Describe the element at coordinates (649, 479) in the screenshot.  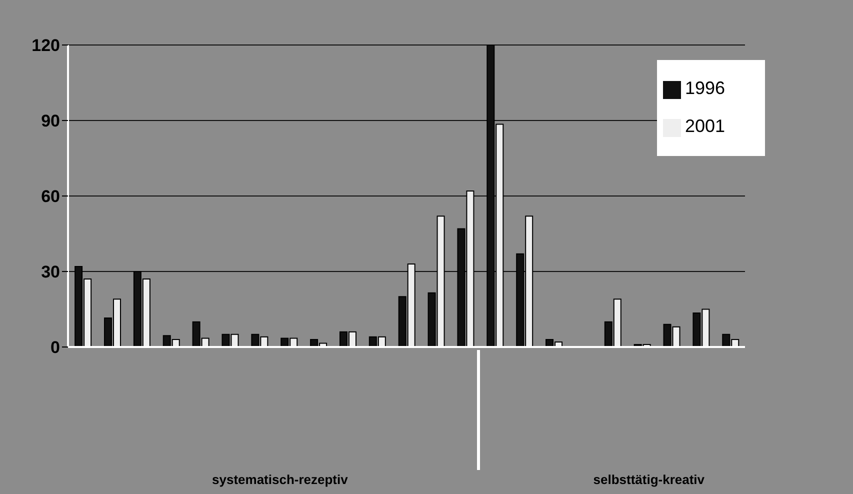
I see `text: selbsttätig-kreativ` at that location.